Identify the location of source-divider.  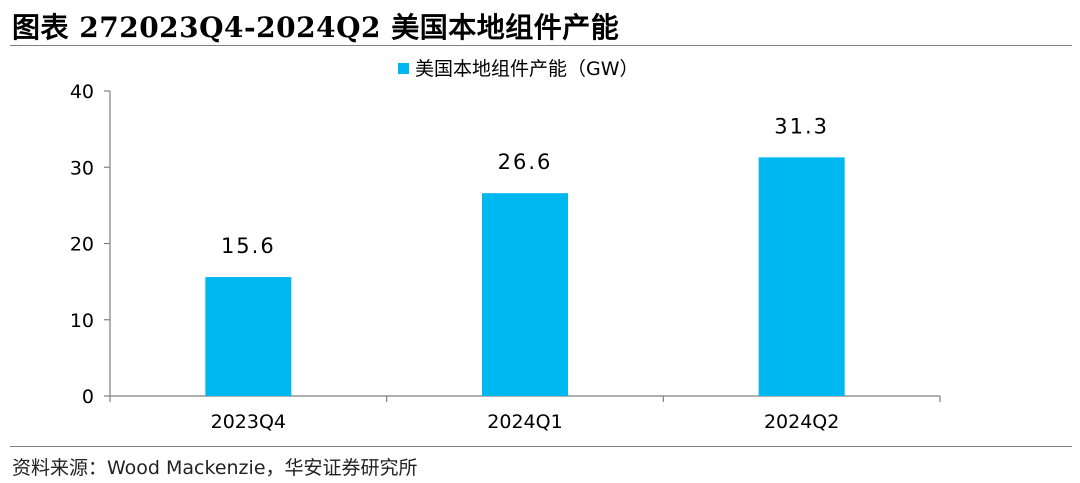
(541, 446).